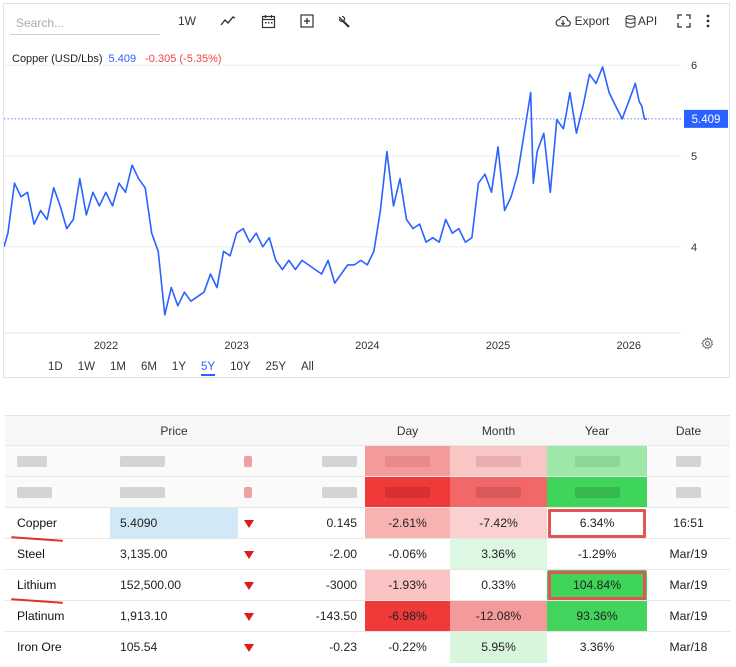  I want to click on col-header-name, so click(57, 430).